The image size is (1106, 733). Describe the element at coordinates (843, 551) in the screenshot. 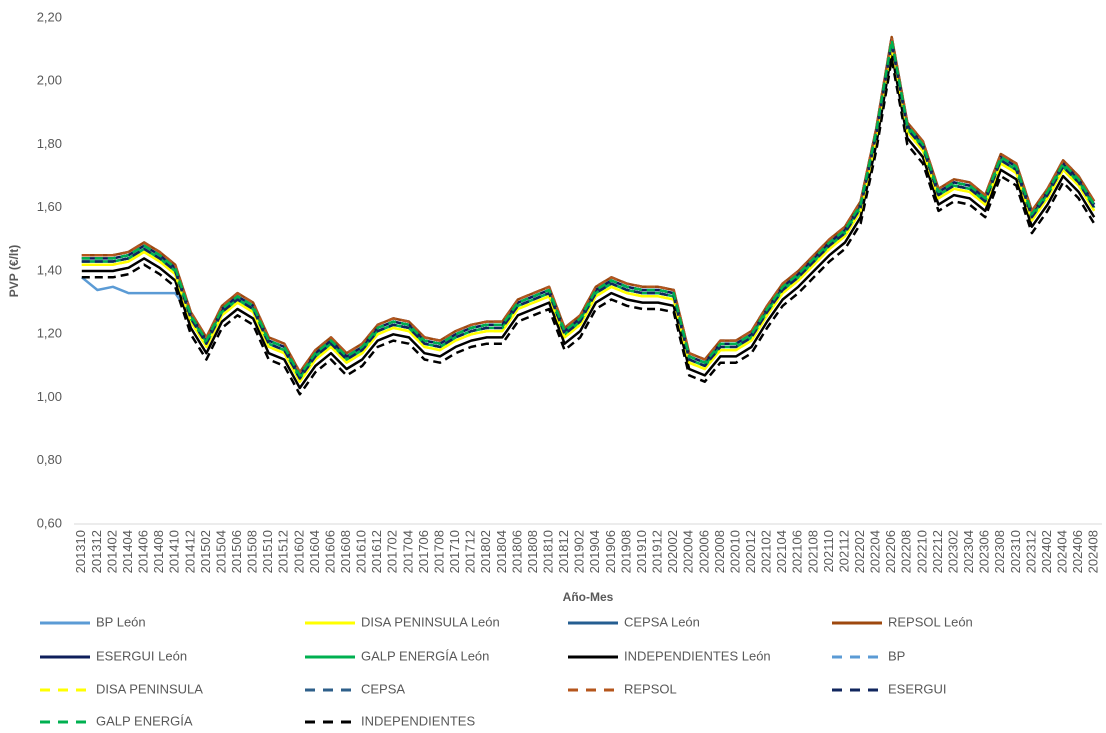

I see `x-tick-label: 202112` at that location.